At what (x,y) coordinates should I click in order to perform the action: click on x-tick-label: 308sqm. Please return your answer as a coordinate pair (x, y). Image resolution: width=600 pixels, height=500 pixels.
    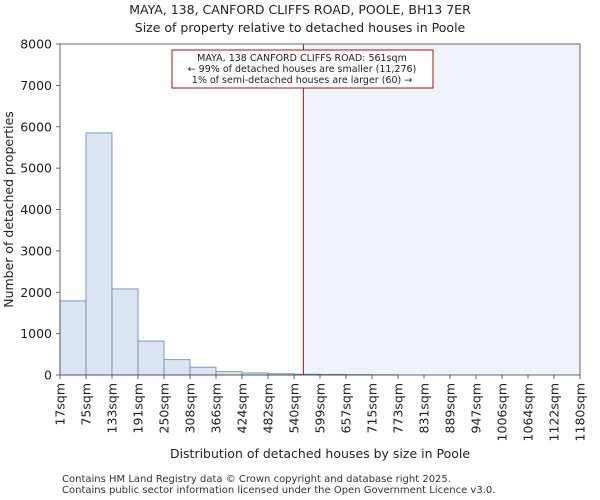
    Looking at the image, I should click on (190, 408).